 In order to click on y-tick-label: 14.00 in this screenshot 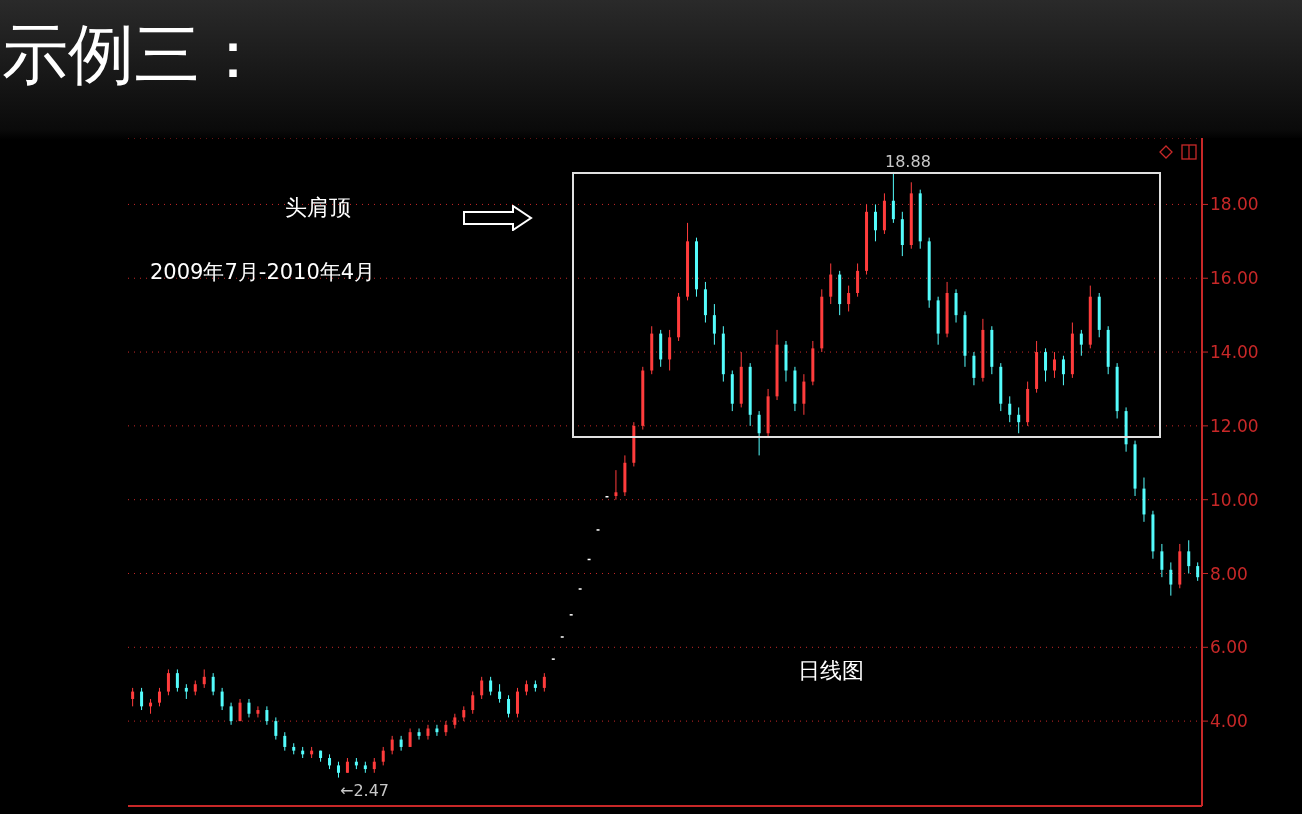, I will do `click(1234, 352)`.